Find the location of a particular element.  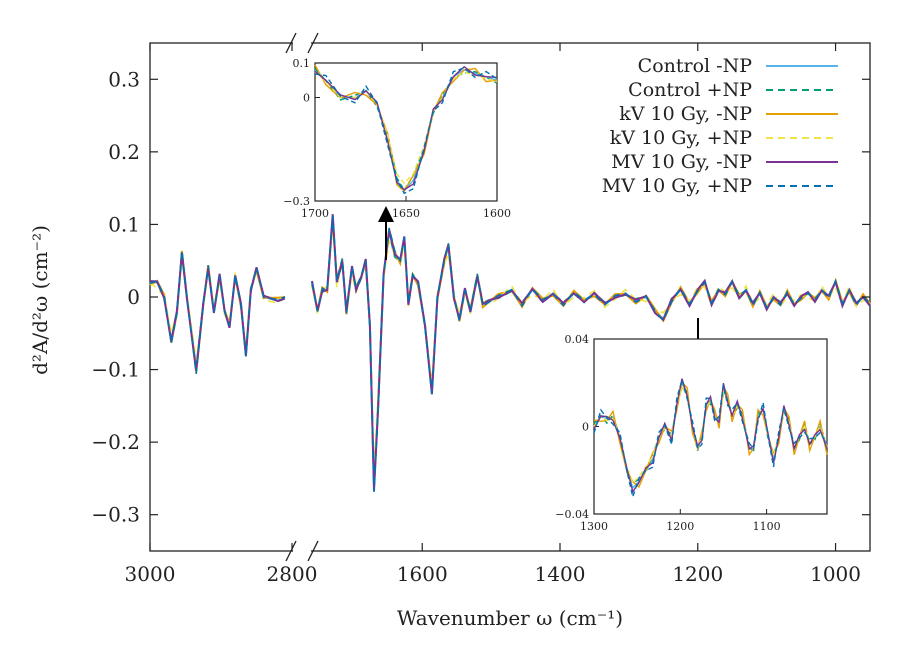

legend-label: Control -NP is located at coordinates (695, 66).